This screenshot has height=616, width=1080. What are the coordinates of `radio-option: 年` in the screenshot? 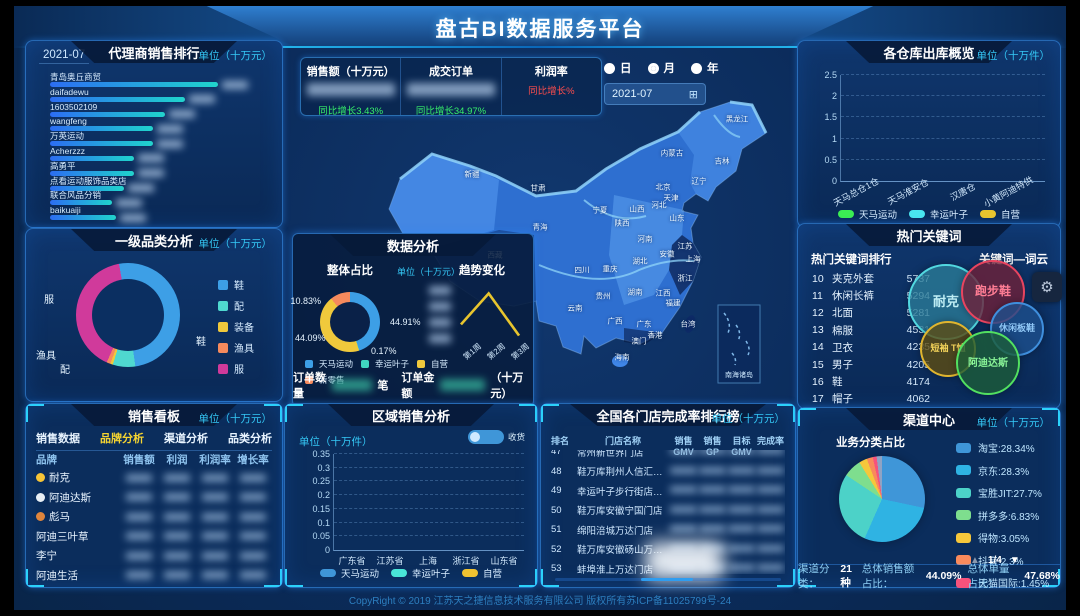 It's located at (705, 68).